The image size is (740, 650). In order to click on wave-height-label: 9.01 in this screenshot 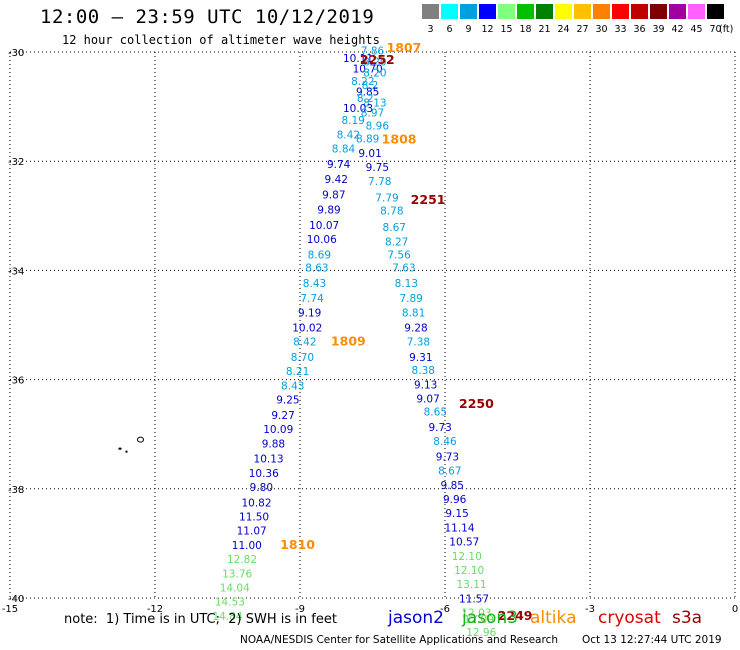, I will do `click(369, 154)`.